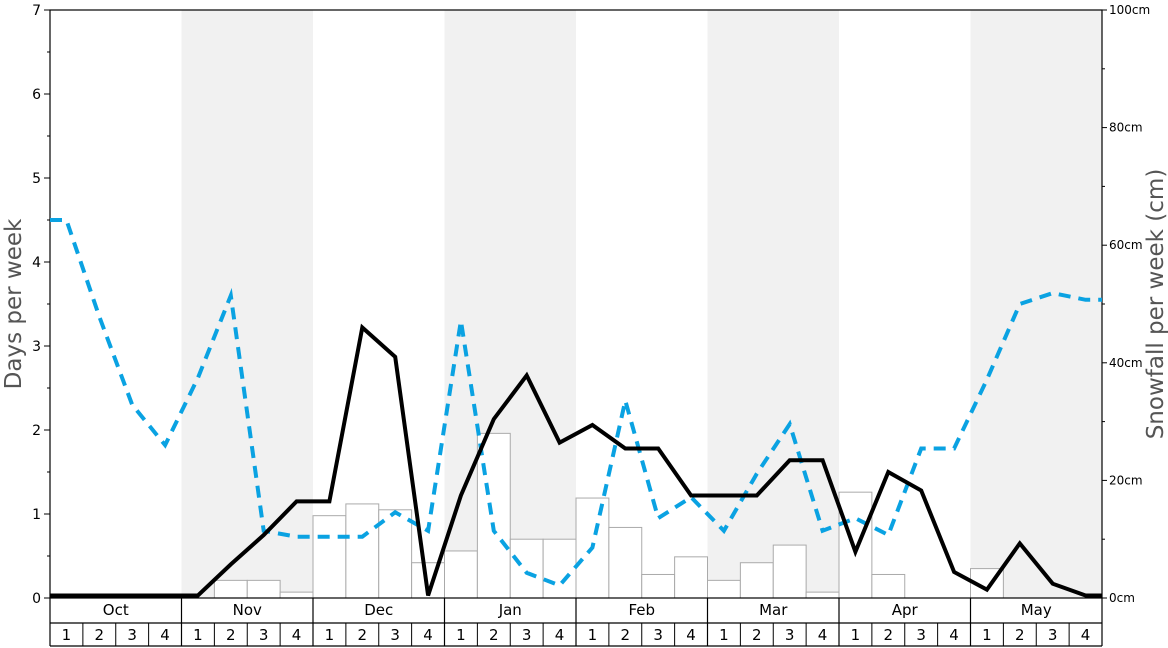 The height and width of the screenshot is (648, 1168). Describe the element at coordinates (116, 610) in the screenshot. I see `month-label: Oct` at that location.